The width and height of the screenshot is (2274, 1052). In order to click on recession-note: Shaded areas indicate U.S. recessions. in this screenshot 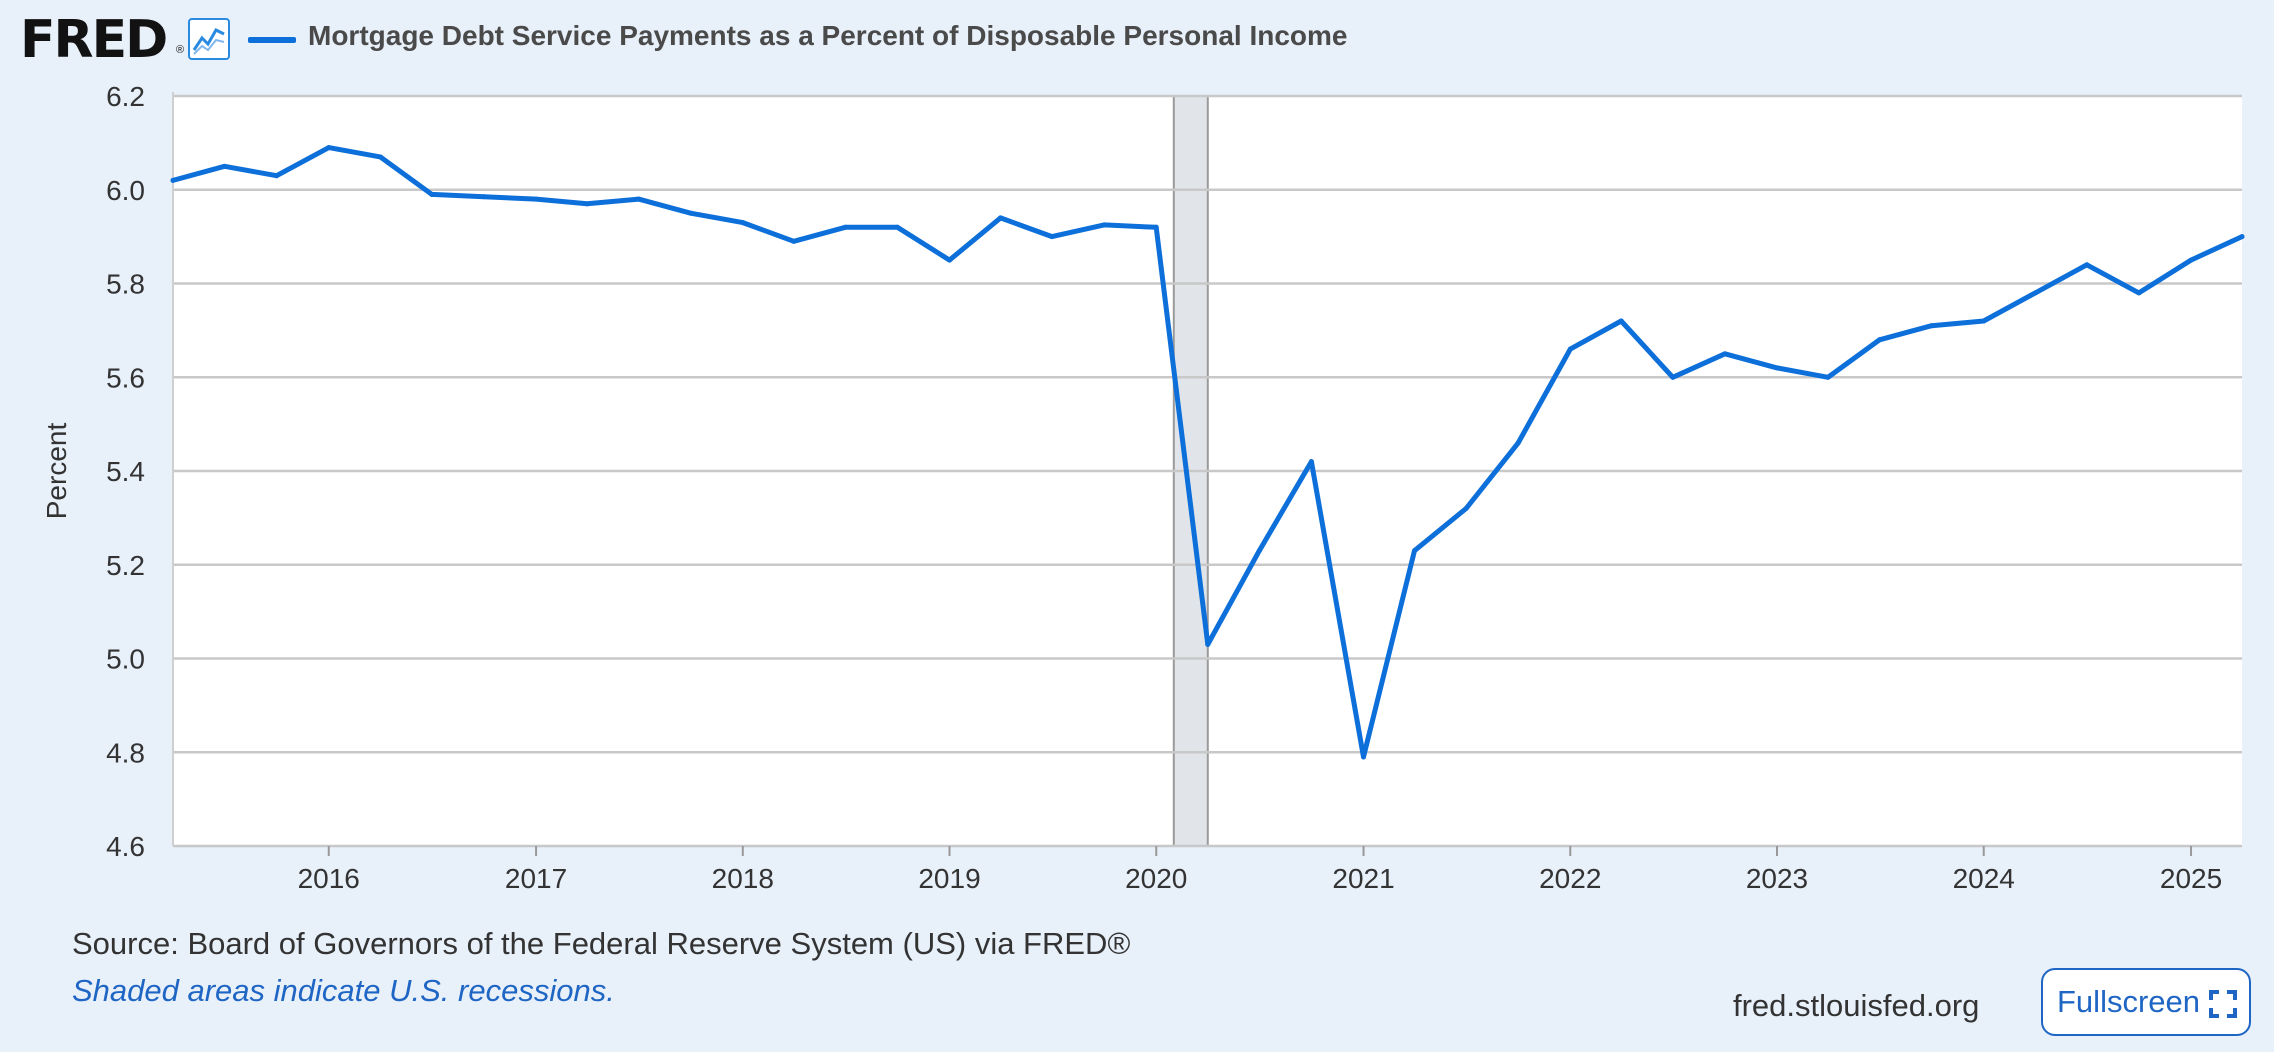, I will do `click(343, 990)`.